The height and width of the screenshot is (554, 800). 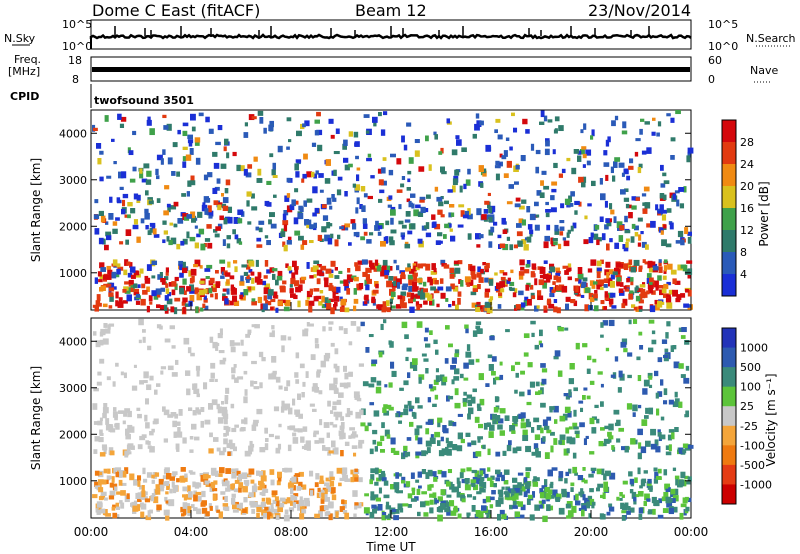 I want to click on colorbar-segment, so click(x=729, y=153).